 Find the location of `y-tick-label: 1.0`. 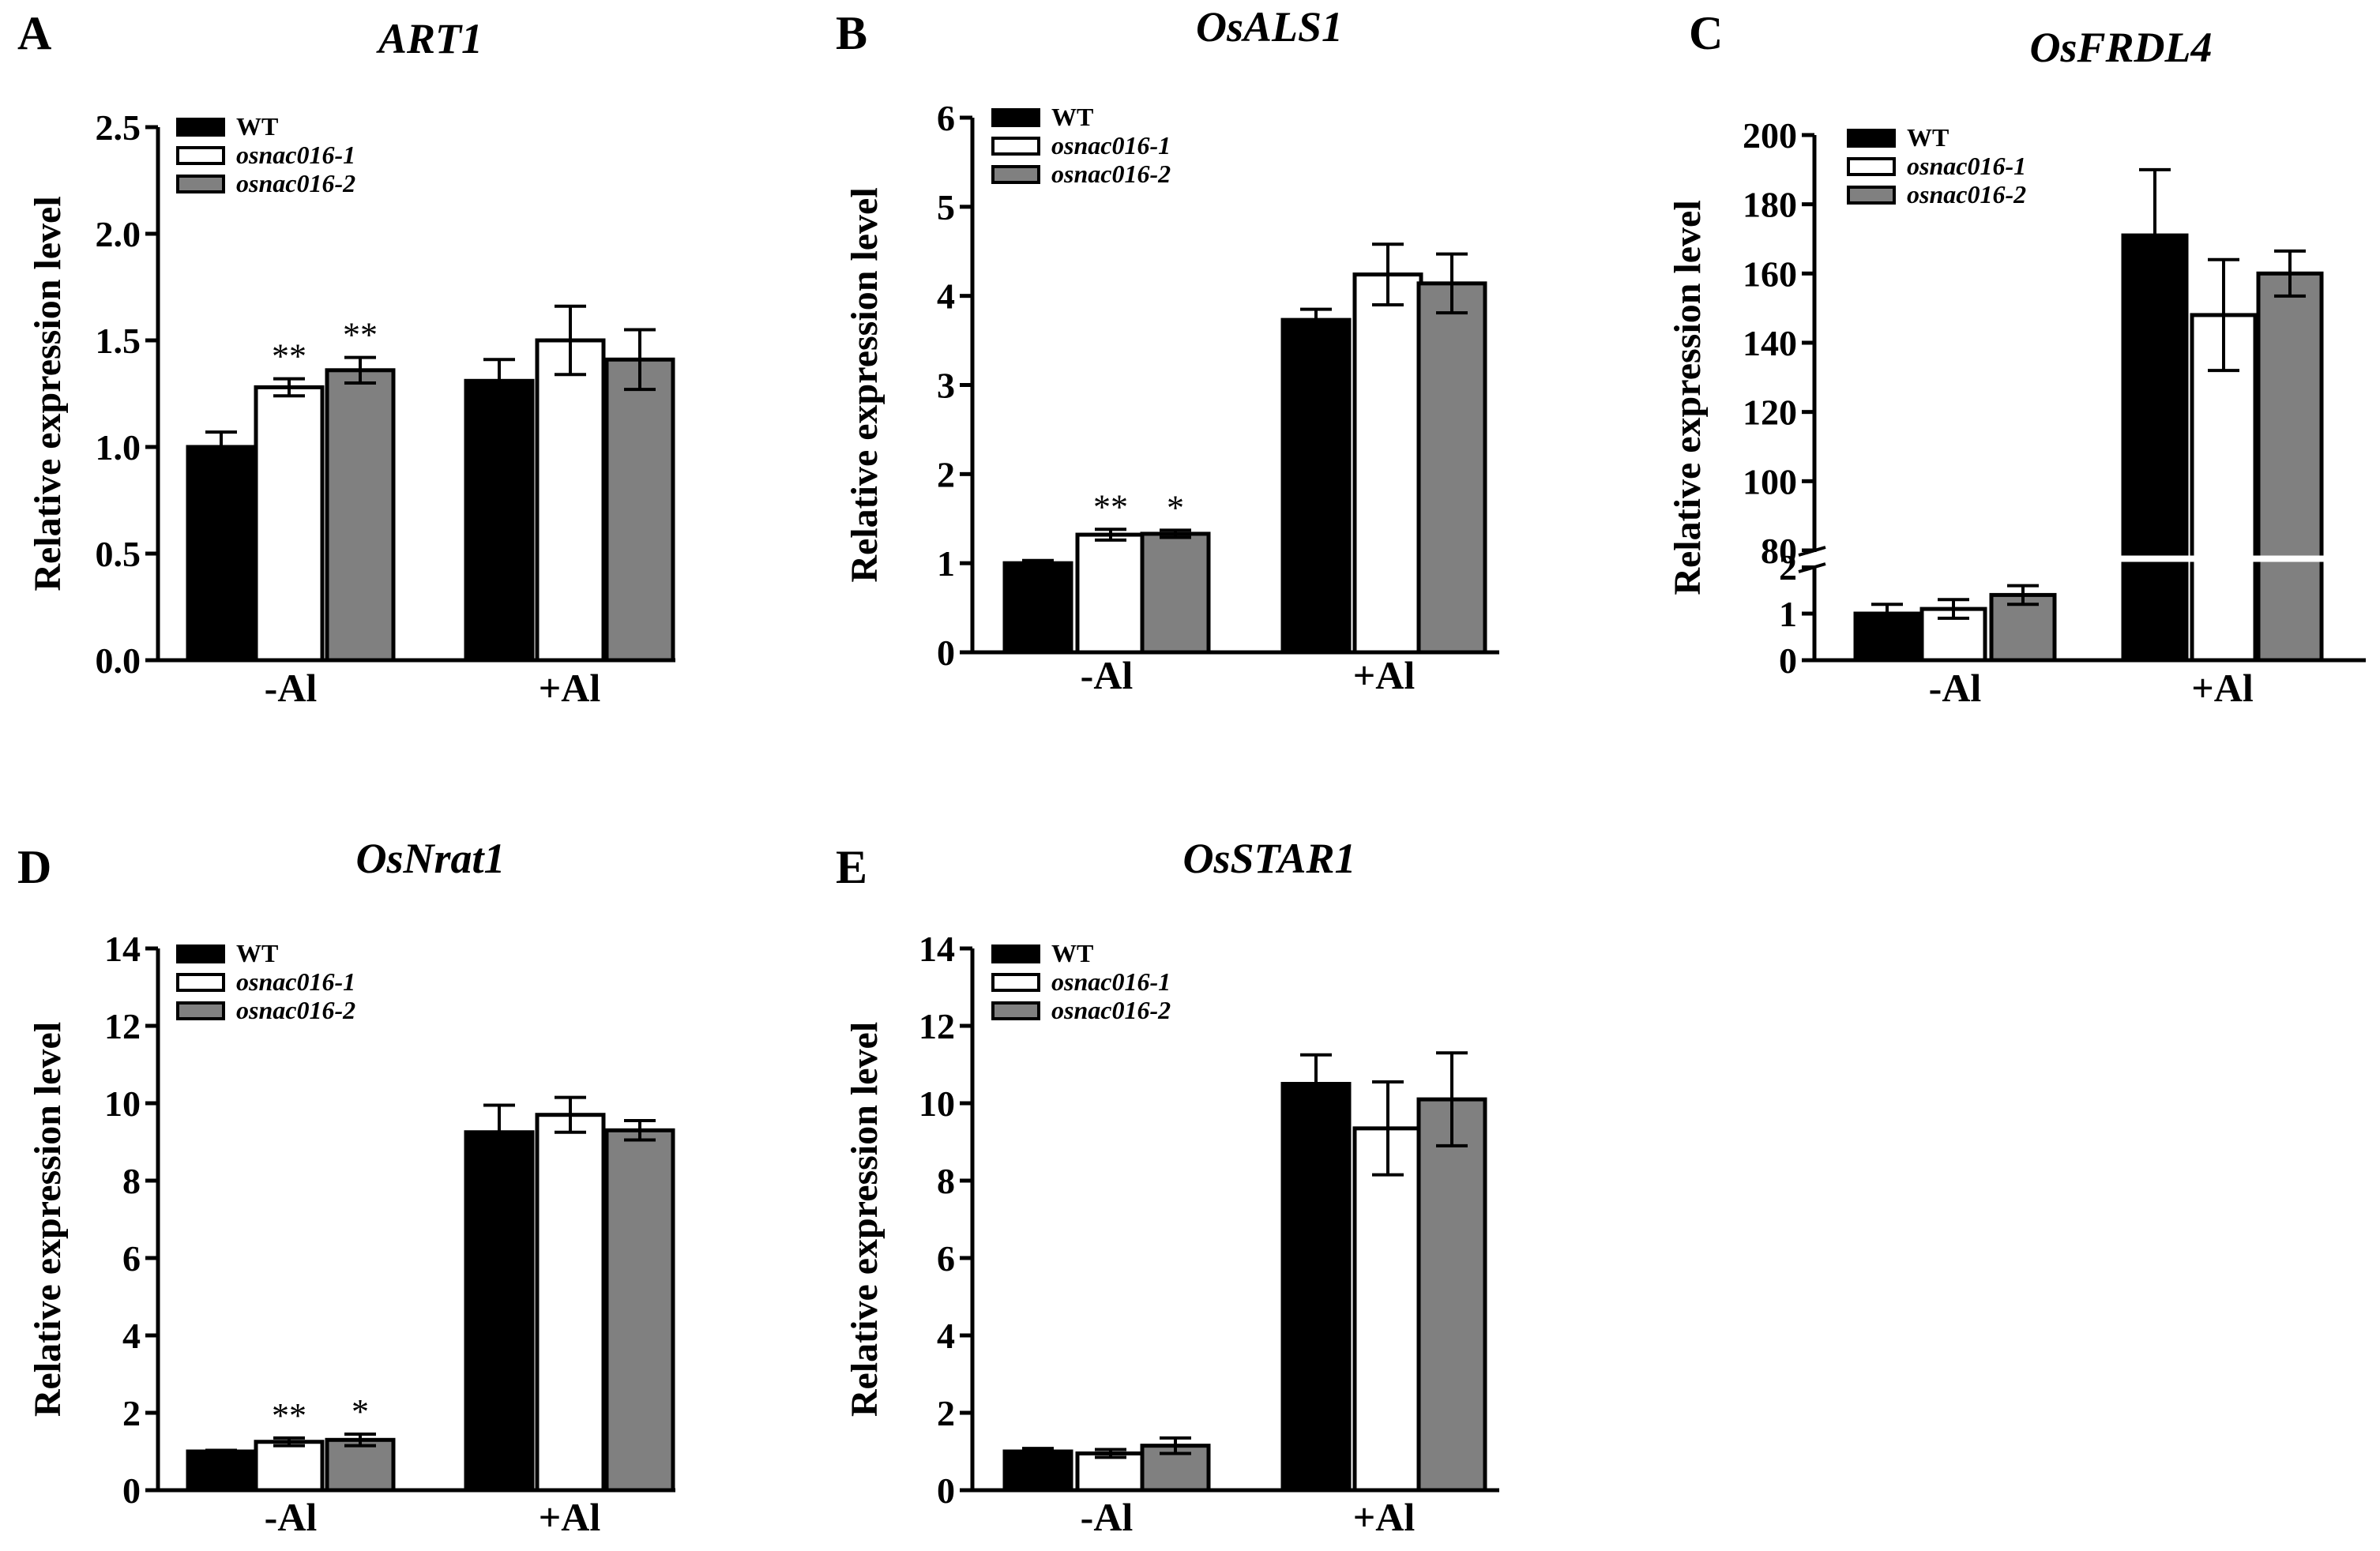

y-tick-label: 1.0 is located at coordinates (119, 447).